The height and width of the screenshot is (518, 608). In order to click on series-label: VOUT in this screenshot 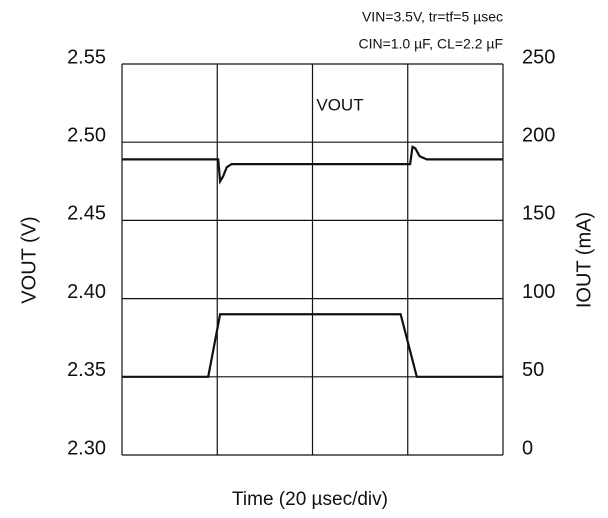, I will do `click(339, 104)`.